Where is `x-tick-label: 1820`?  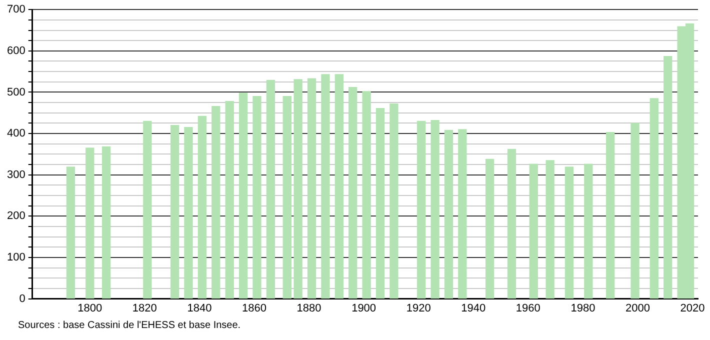
x-tick-label: 1820 is located at coordinates (144, 308).